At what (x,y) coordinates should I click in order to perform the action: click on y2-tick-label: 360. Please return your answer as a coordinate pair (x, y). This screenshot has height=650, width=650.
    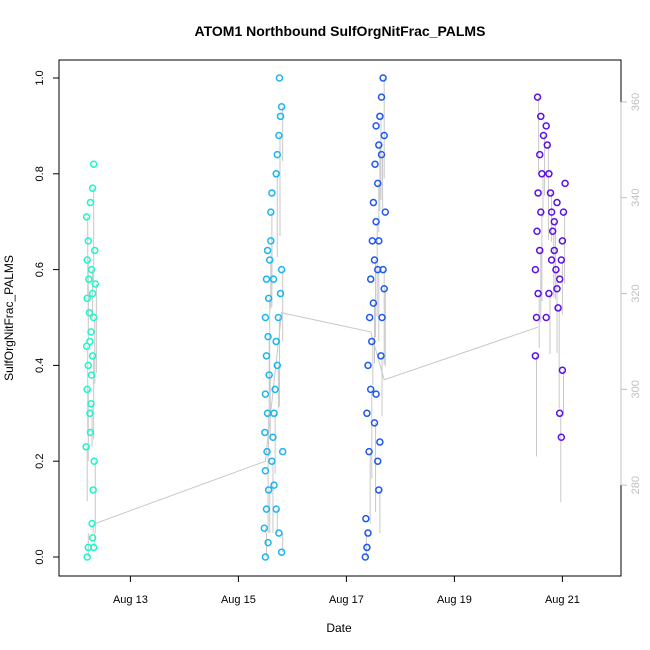
    Looking at the image, I should click on (636, 102).